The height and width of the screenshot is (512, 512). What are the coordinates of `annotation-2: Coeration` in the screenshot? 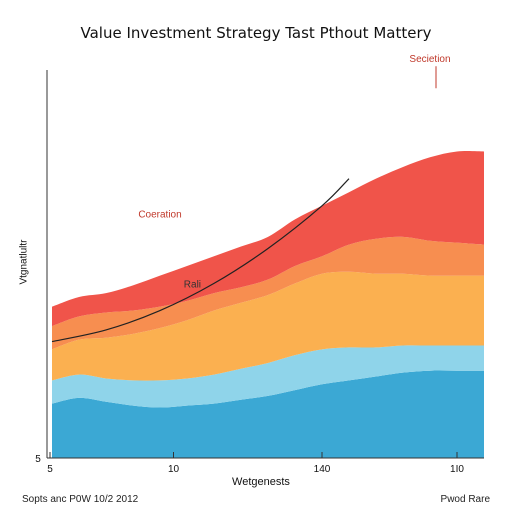 It's located at (159, 214).